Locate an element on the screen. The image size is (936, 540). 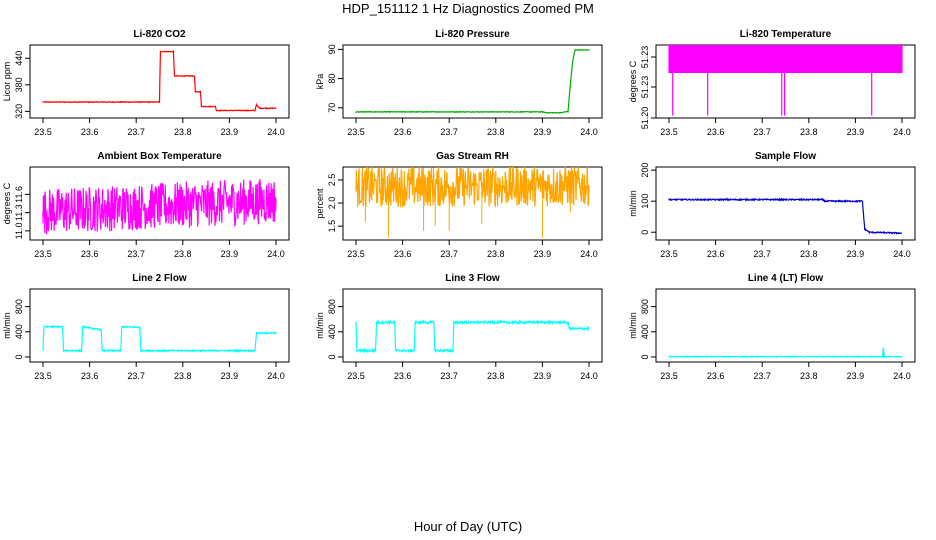
y-tick-label: 11.6 is located at coordinates (19, 194).